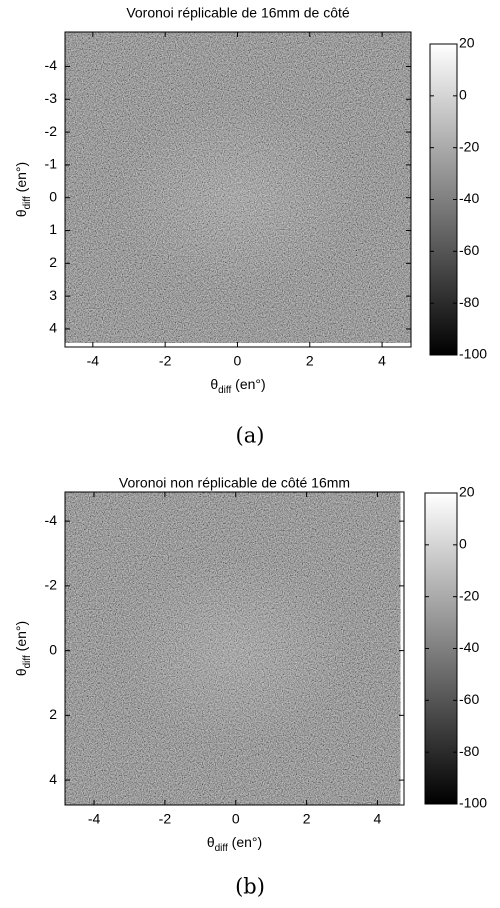 The height and width of the screenshot is (908, 500). I want to click on y-tick-label: -1, so click(51, 164).